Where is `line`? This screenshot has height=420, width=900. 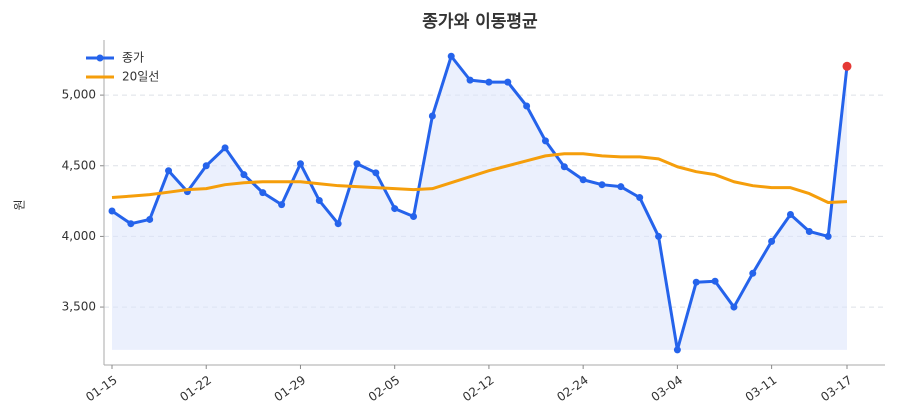
line is located at coordinates (479, 178).